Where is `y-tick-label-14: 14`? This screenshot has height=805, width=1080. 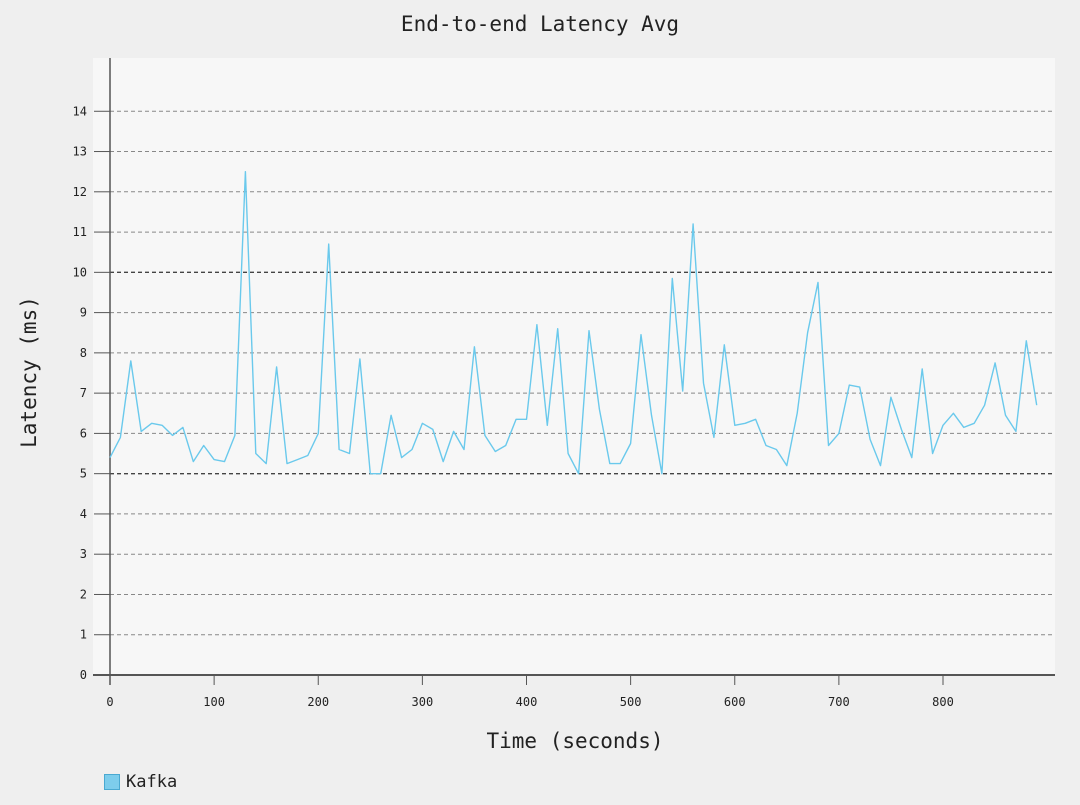 y-tick-label-14: 14 is located at coordinates (80, 111).